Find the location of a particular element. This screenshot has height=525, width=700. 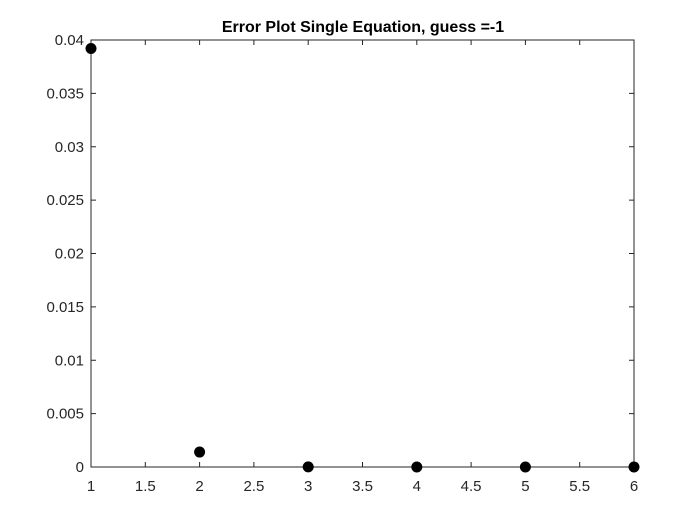

y-tick-label: 0.02 is located at coordinates (69, 254).